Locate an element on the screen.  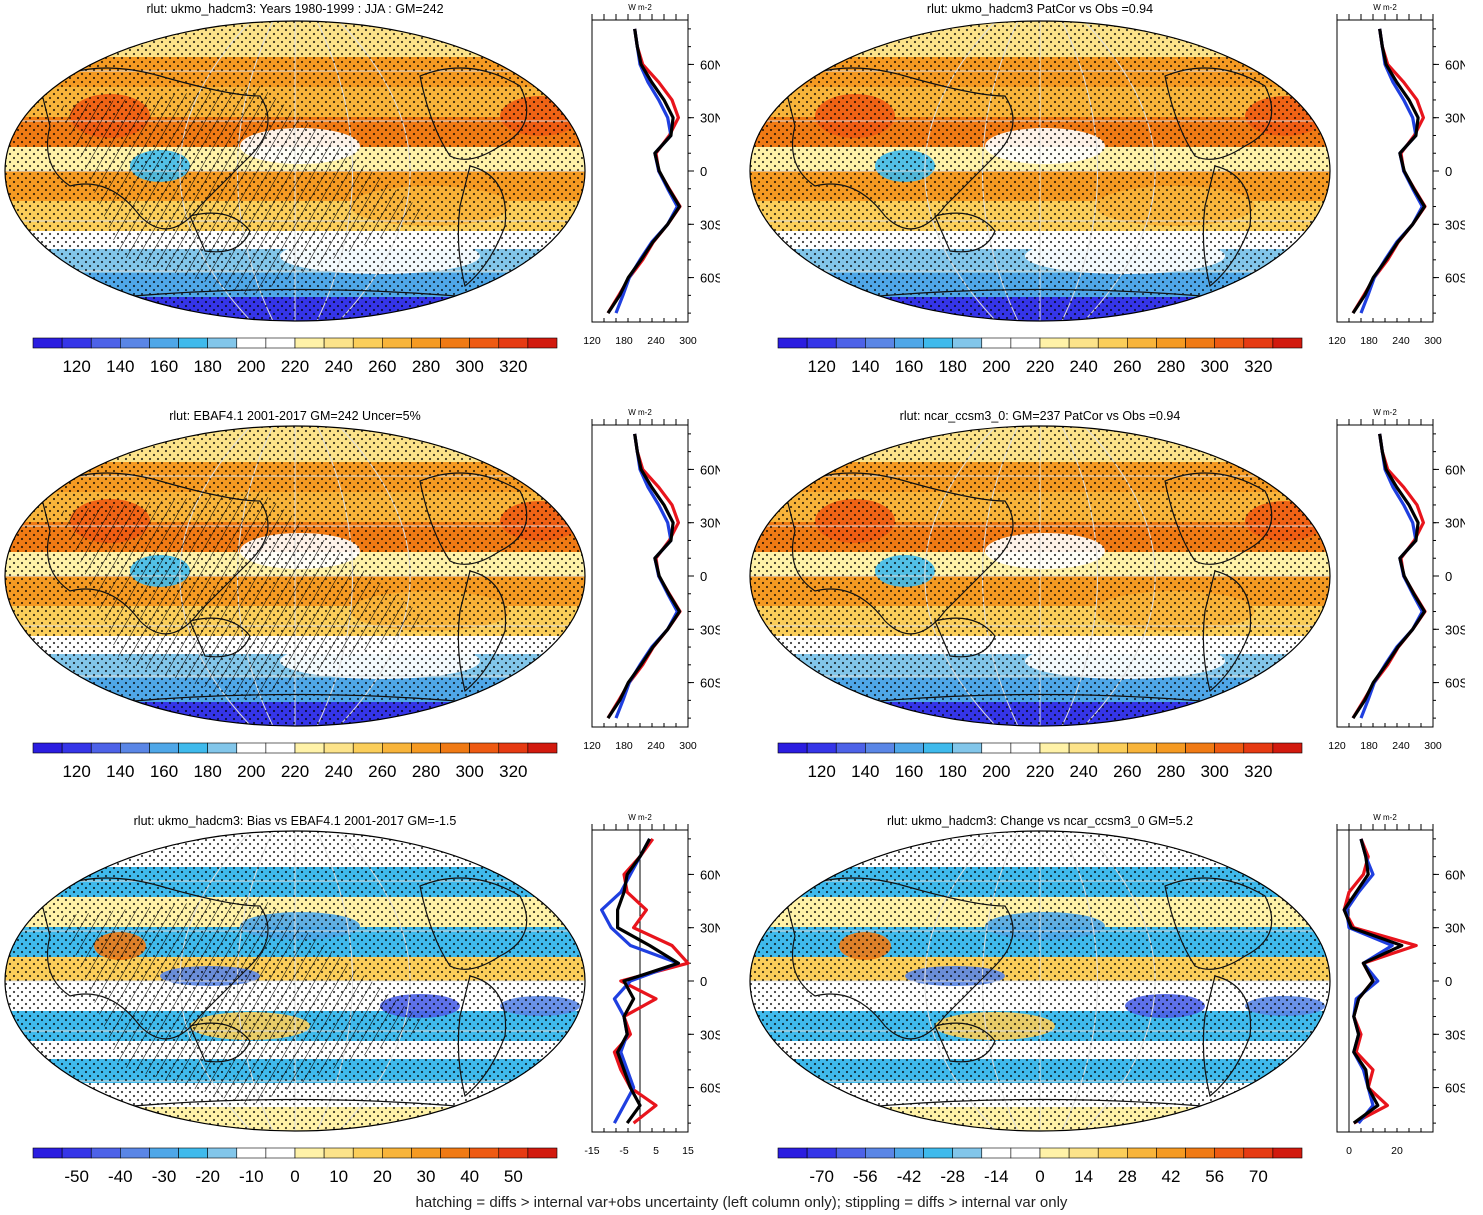
zonal-x-tick-label: 15 is located at coordinates (688, 1151).